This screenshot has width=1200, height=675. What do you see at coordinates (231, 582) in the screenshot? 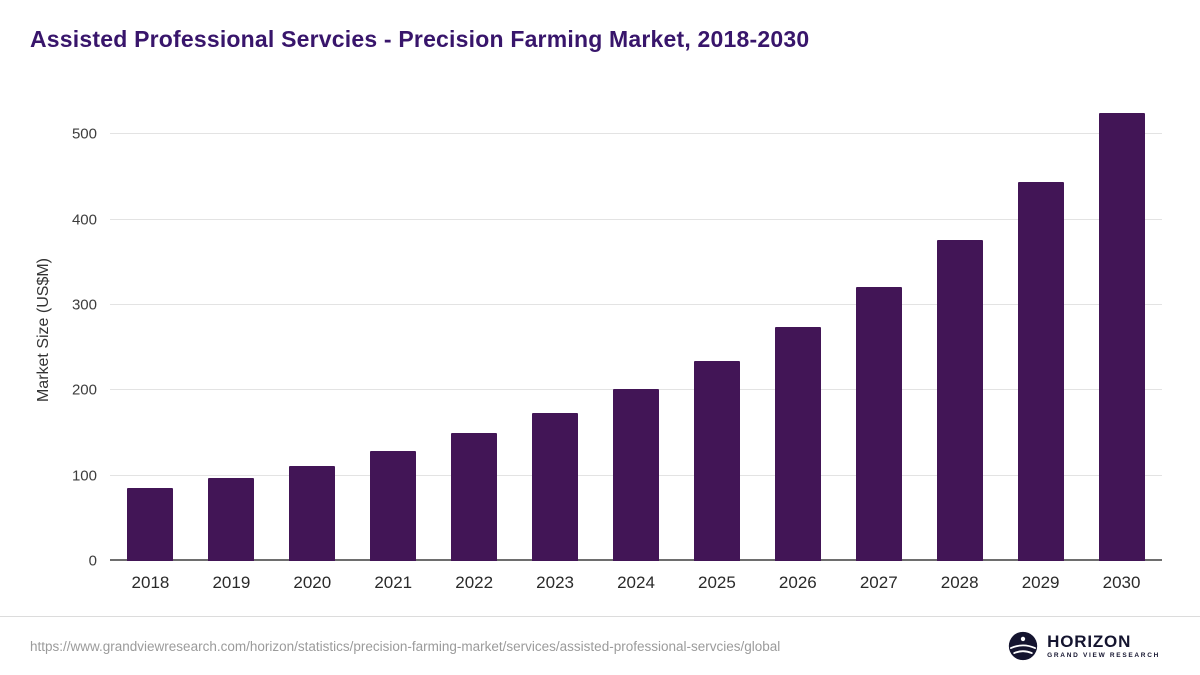
I see `x-tick-label-2019: 2019` at bounding box center [231, 582].